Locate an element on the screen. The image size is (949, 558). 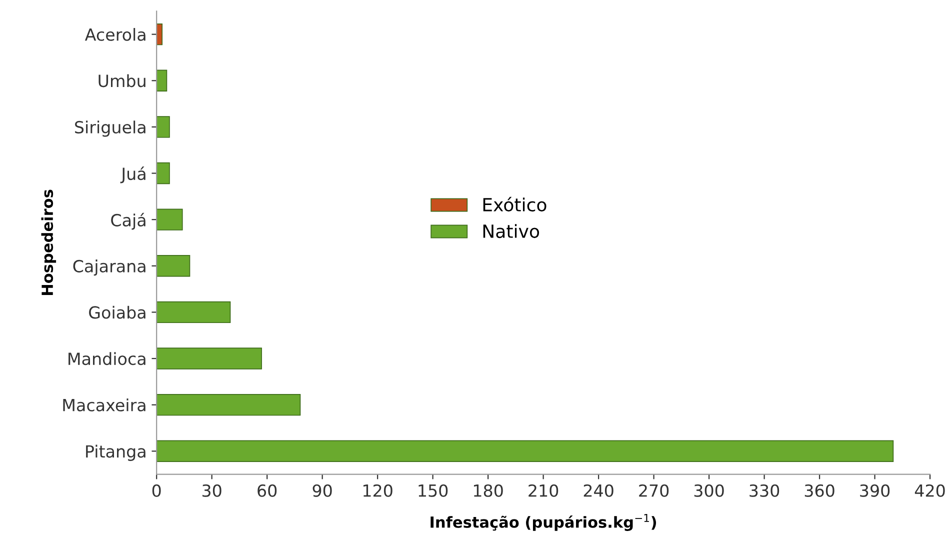
x-tick-label: 300 is located at coordinates (709, 490).